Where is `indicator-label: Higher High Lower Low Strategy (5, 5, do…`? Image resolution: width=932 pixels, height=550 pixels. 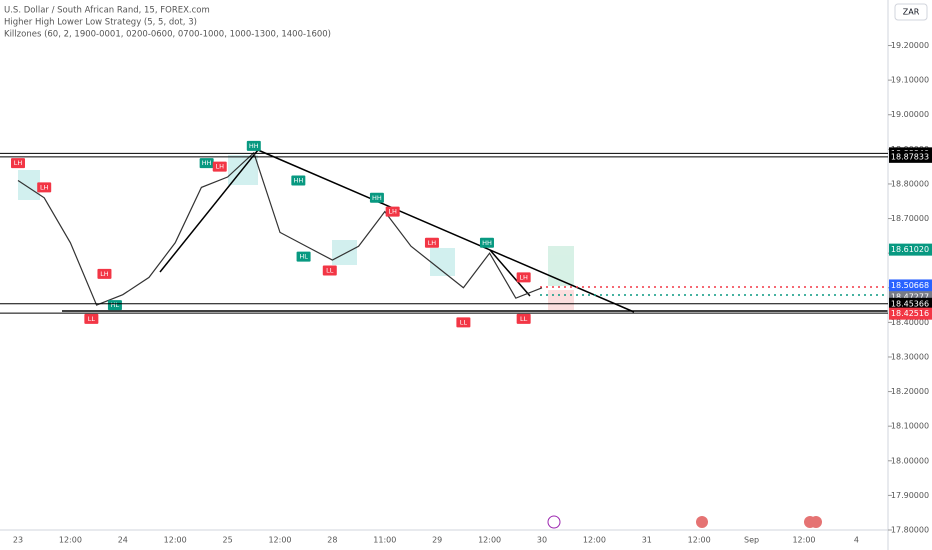 indicator-label: Higher High Lower Low Strategy (5, 5, do… is located at coordinates (100, 23).